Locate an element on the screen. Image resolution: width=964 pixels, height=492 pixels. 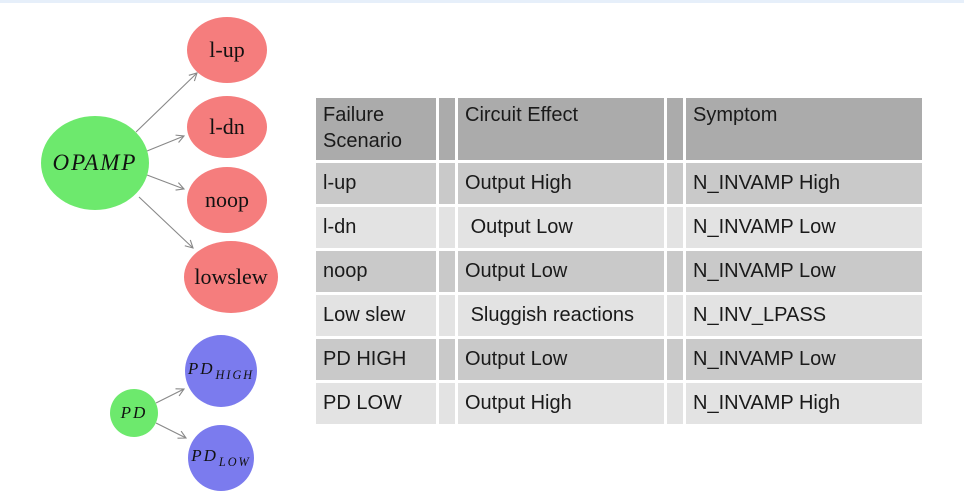
node-opamp: OPAMP is located at coordinates (95, 163).